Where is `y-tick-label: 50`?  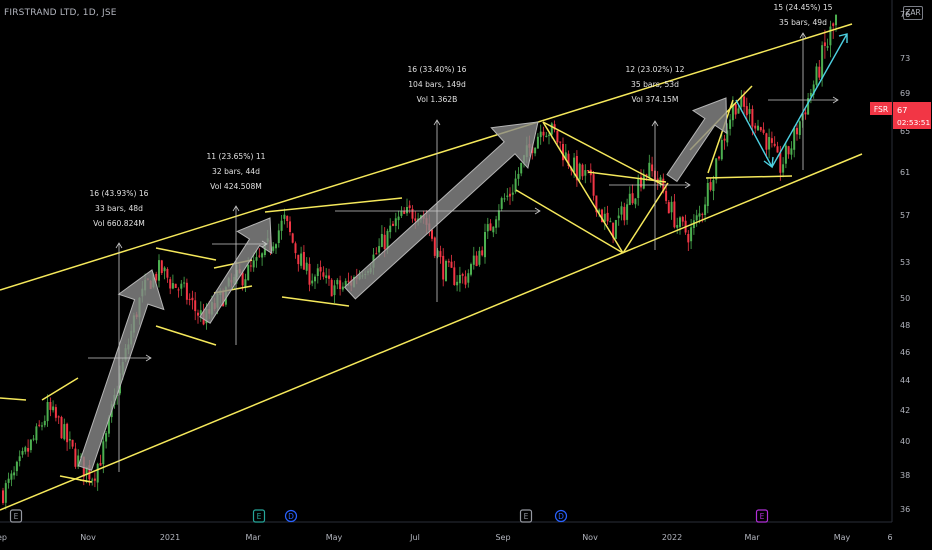
y-tick-label: 50 is located at coordinates (905, 298).